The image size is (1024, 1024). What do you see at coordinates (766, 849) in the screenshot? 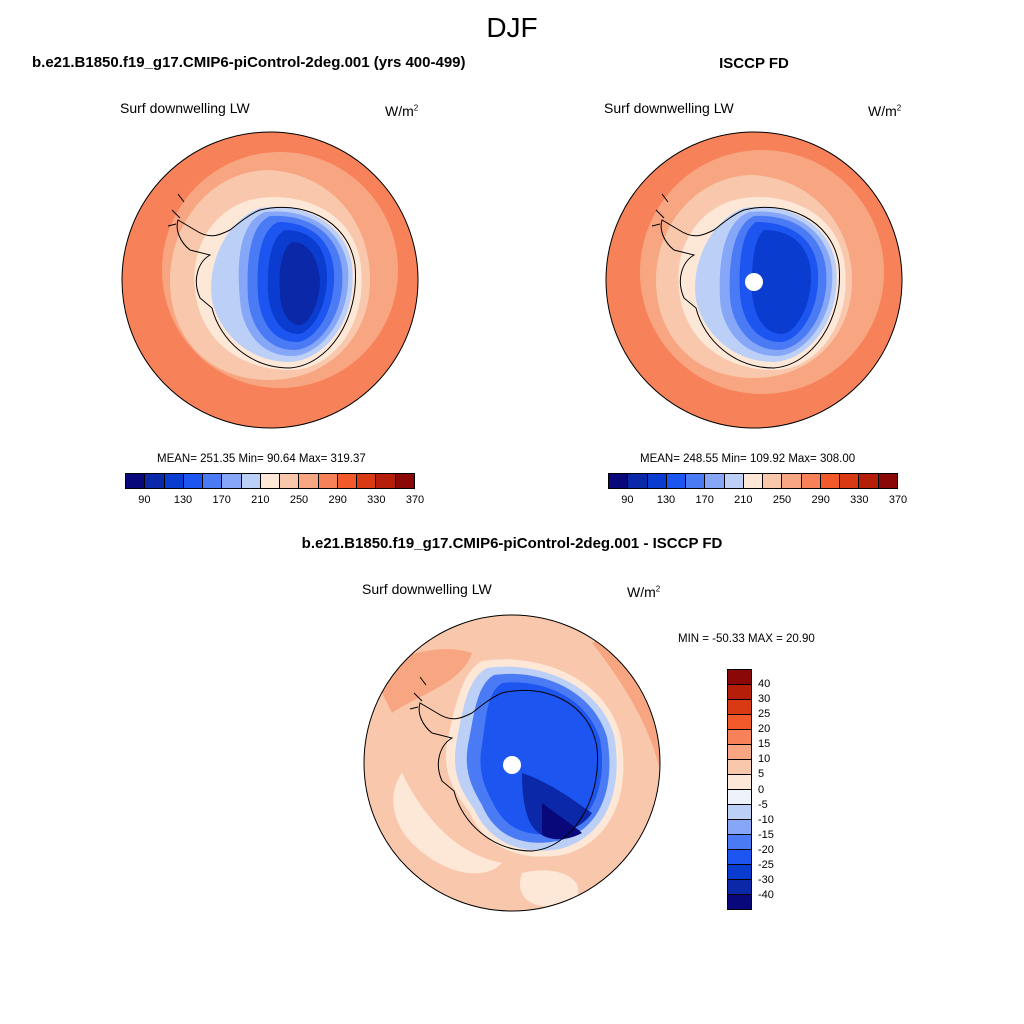
I see `colorbar-tick-label: -20` at bounding box center [766, 849].